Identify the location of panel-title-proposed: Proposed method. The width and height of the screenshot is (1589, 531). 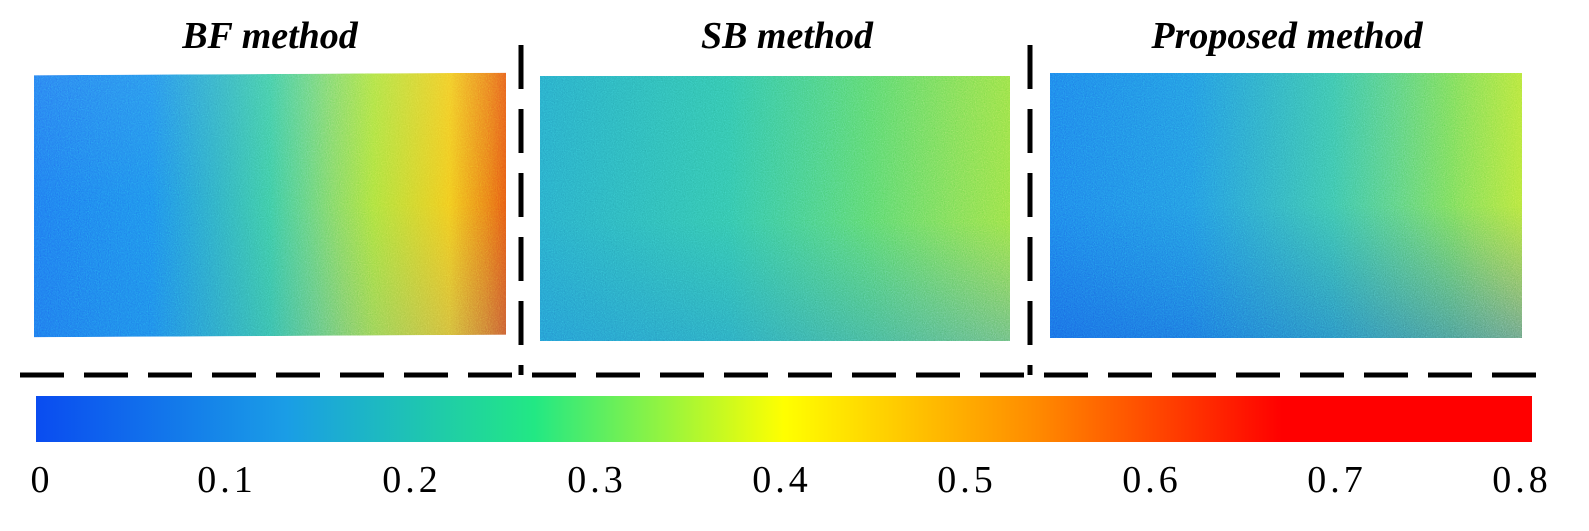
(1287, 36).